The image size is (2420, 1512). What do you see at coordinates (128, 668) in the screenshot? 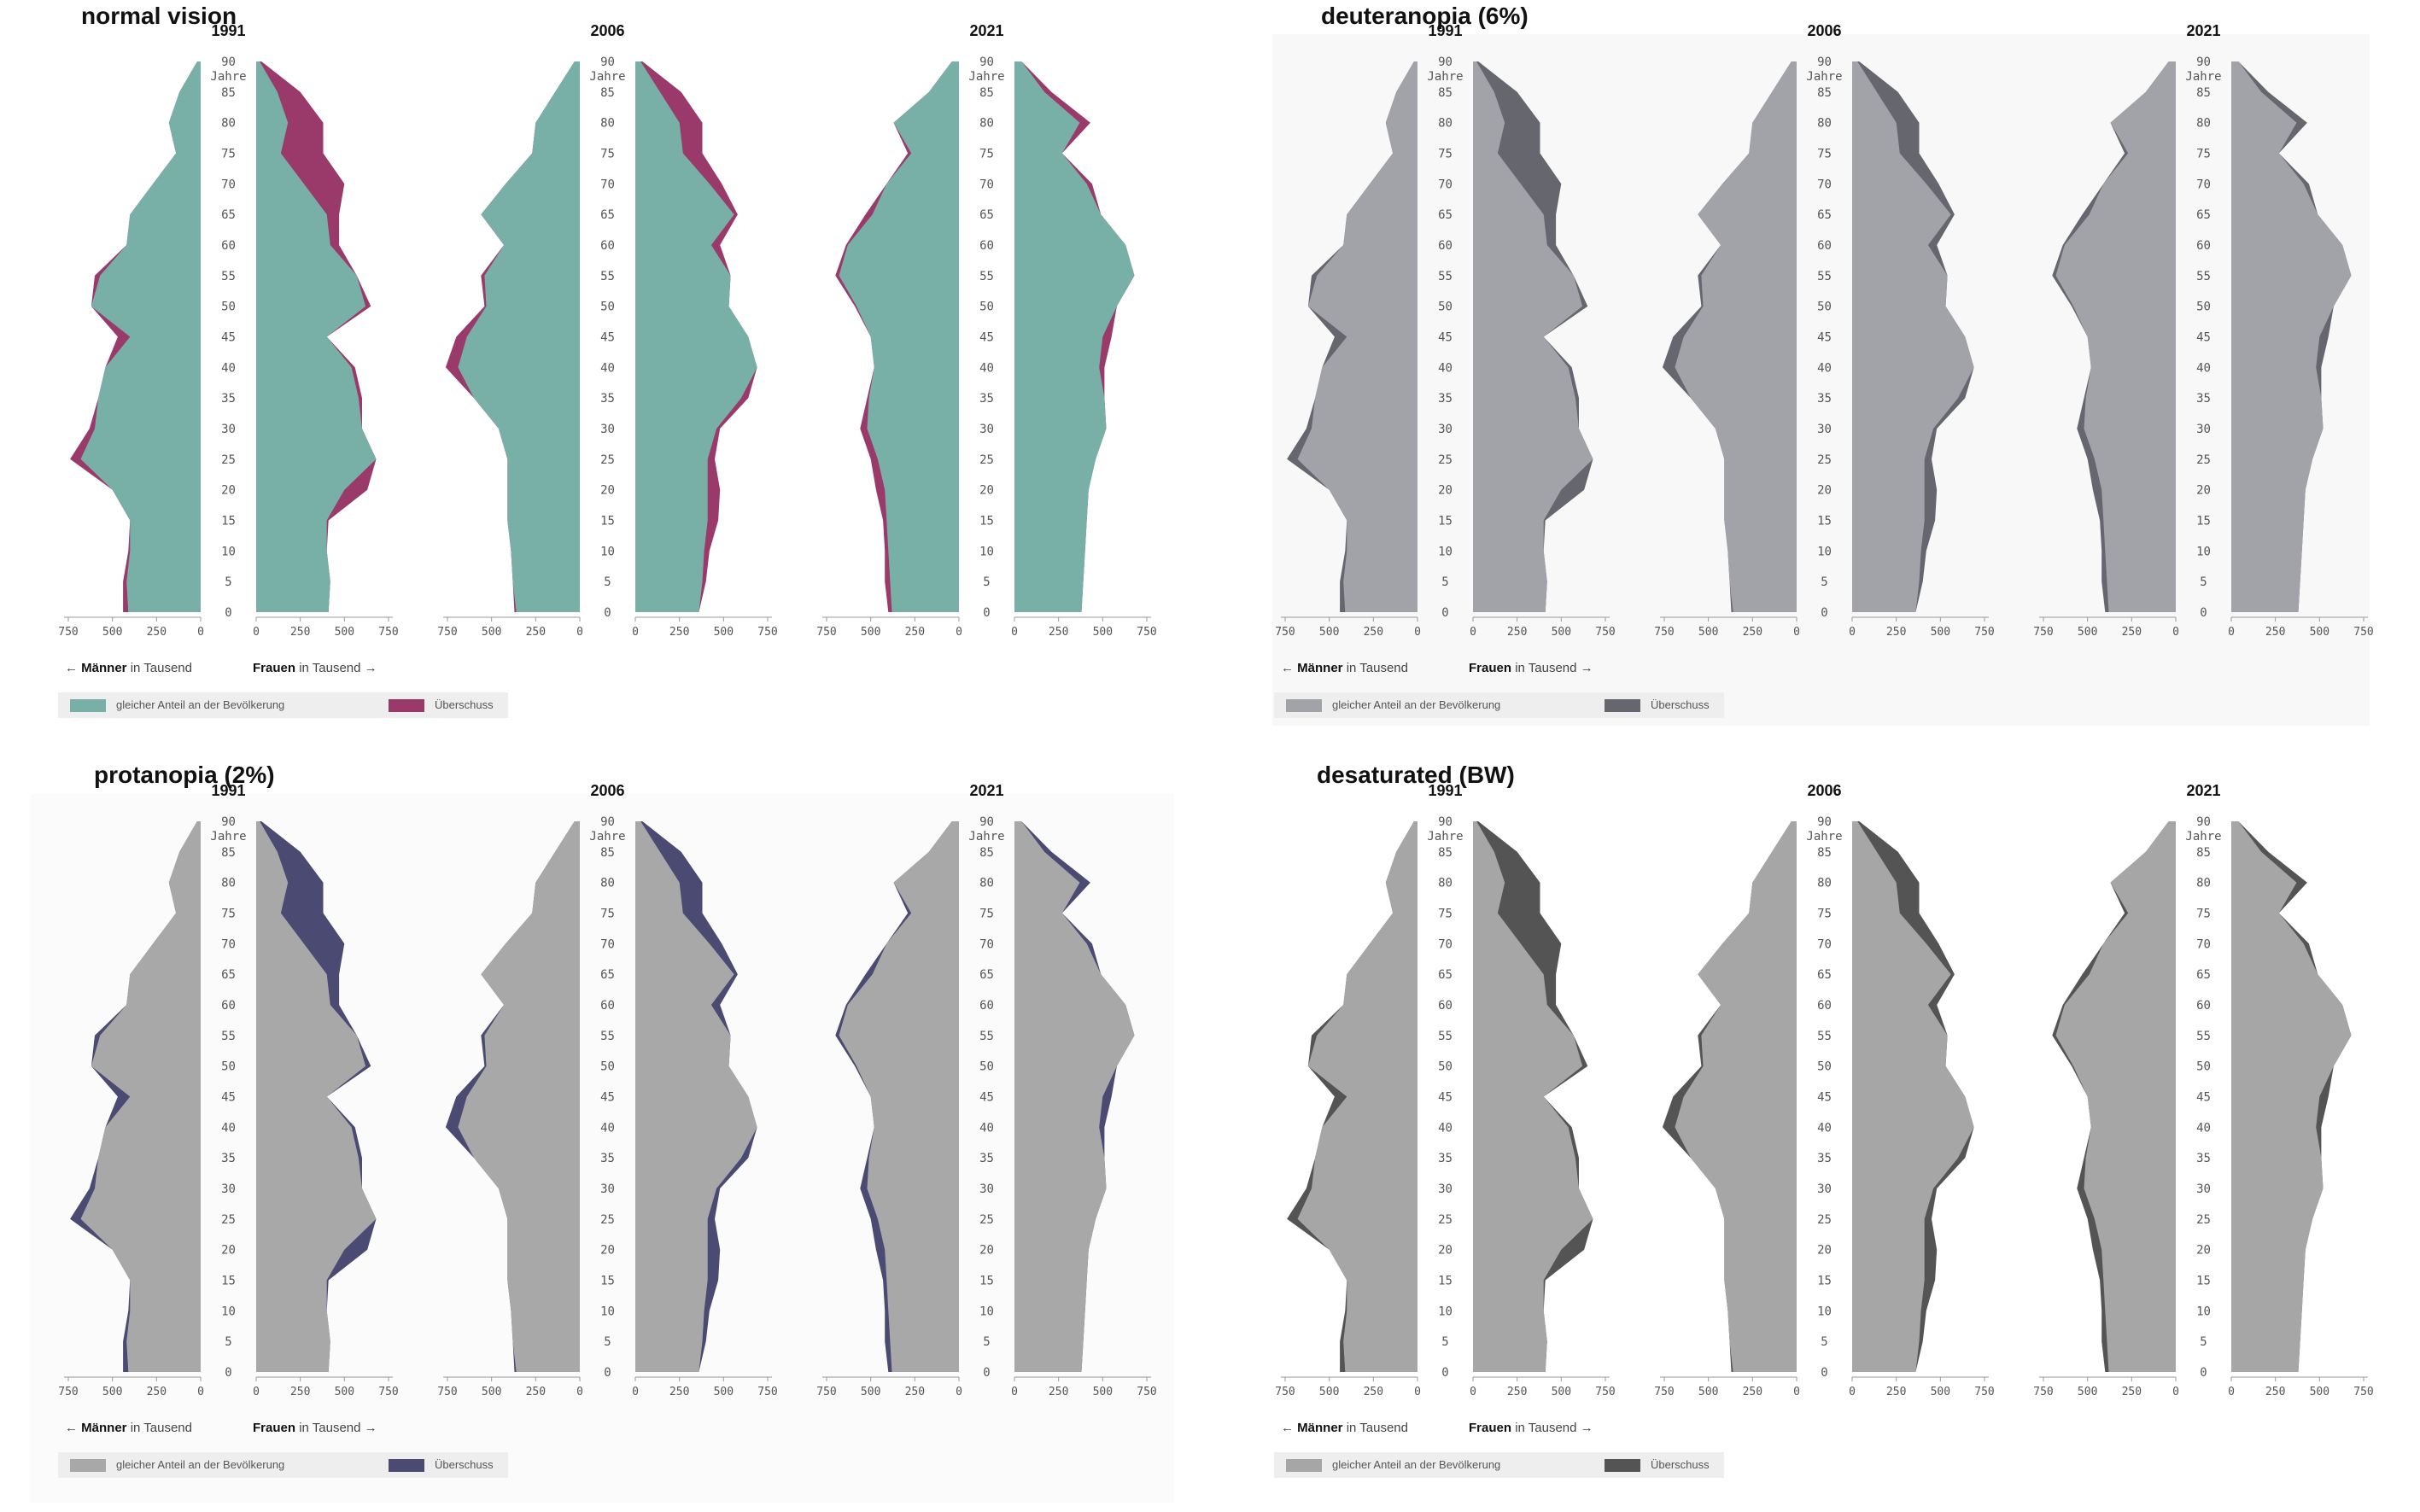
I see `men-axis-caption: ← Männer in Tausend` at bounding box center [128, 668].